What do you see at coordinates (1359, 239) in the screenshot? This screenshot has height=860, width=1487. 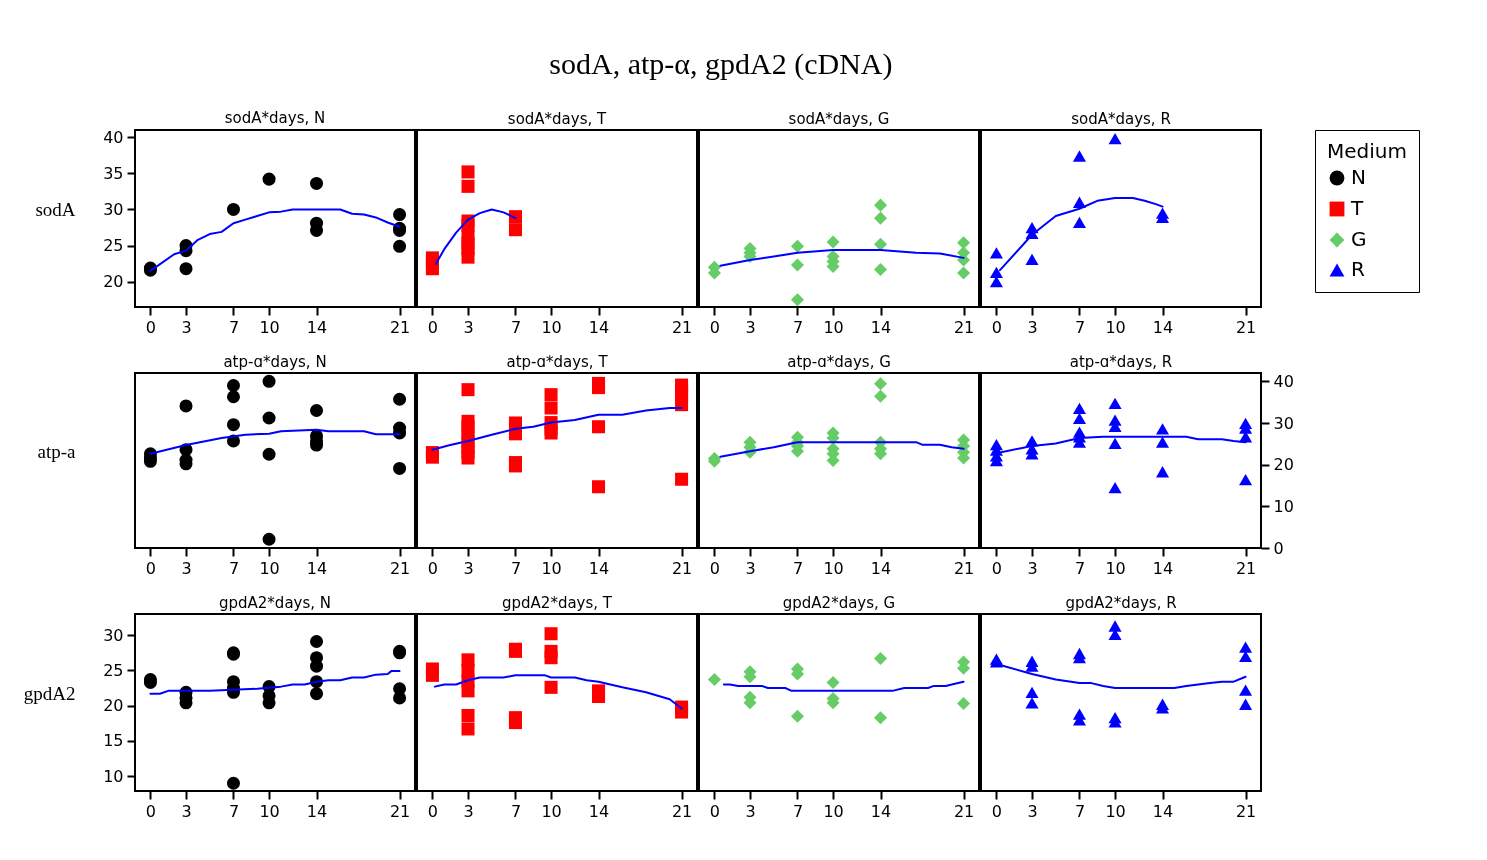 I see `legend-label: G` at bounding box center [1359, 239].